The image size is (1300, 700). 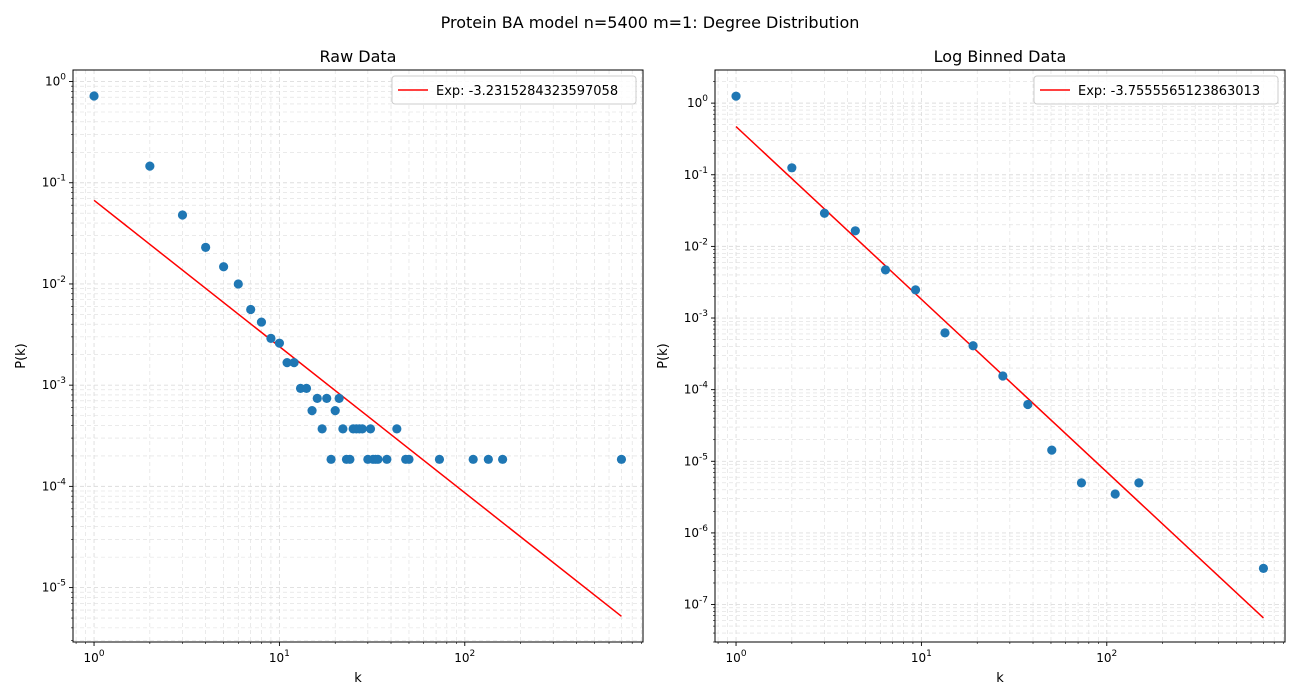 I want to click on y-tick-label: 10⁻⁷, so click(x=696, y=604).